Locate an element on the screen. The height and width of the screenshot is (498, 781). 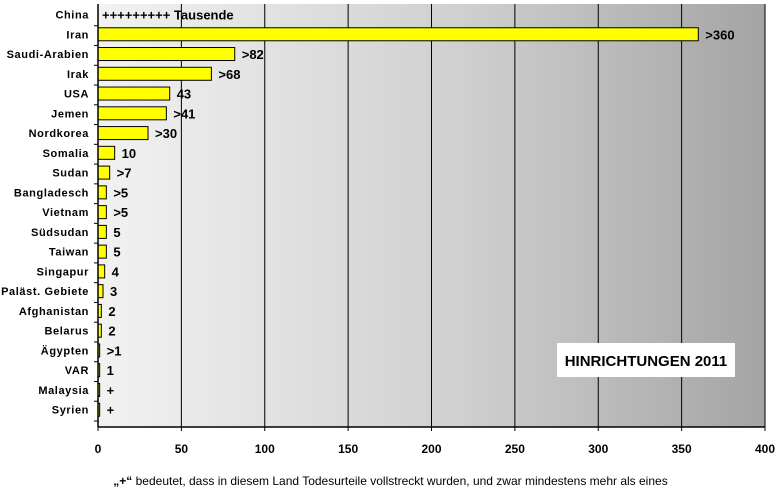
category-label: Paläst. Gebiete is located at coordinates (45, 292).